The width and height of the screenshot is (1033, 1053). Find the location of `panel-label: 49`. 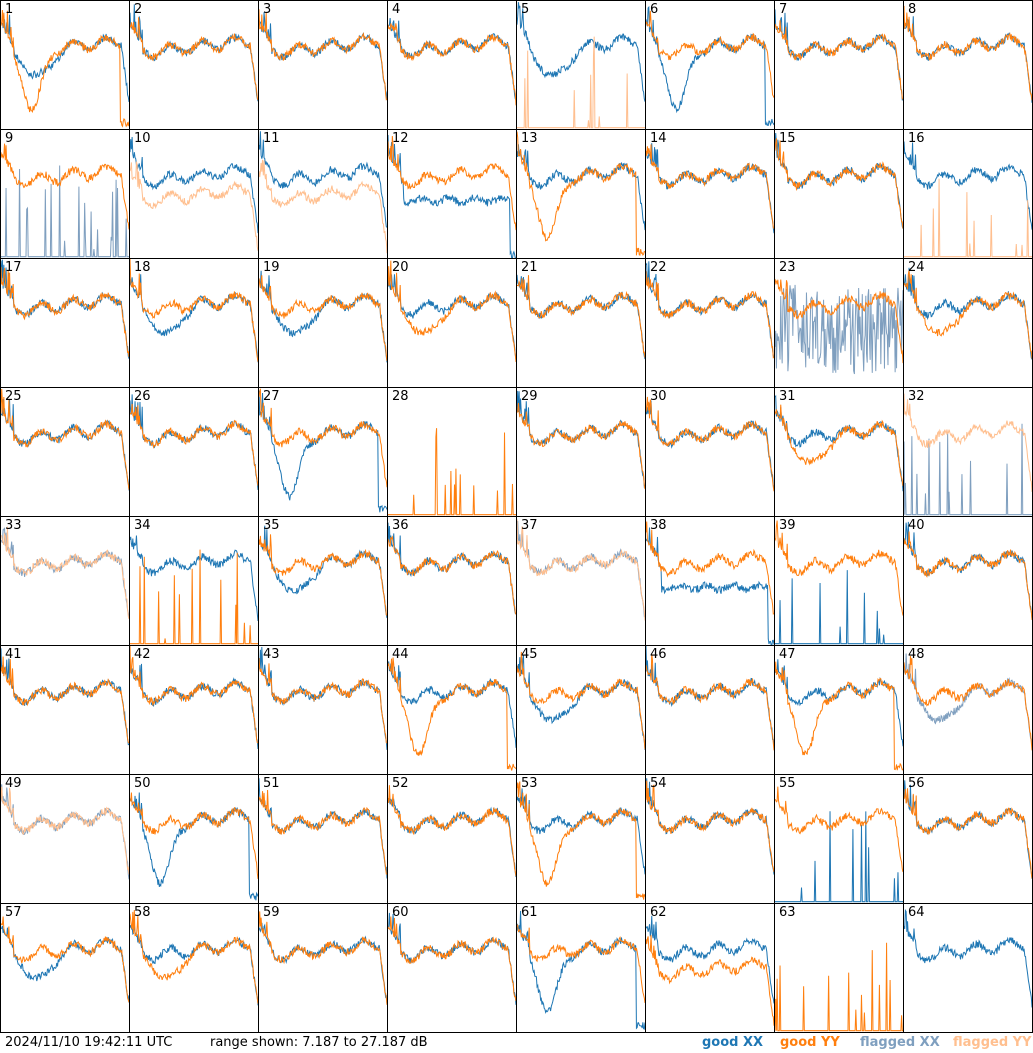

panel-label: 49 is located at coordinates (13, 783).